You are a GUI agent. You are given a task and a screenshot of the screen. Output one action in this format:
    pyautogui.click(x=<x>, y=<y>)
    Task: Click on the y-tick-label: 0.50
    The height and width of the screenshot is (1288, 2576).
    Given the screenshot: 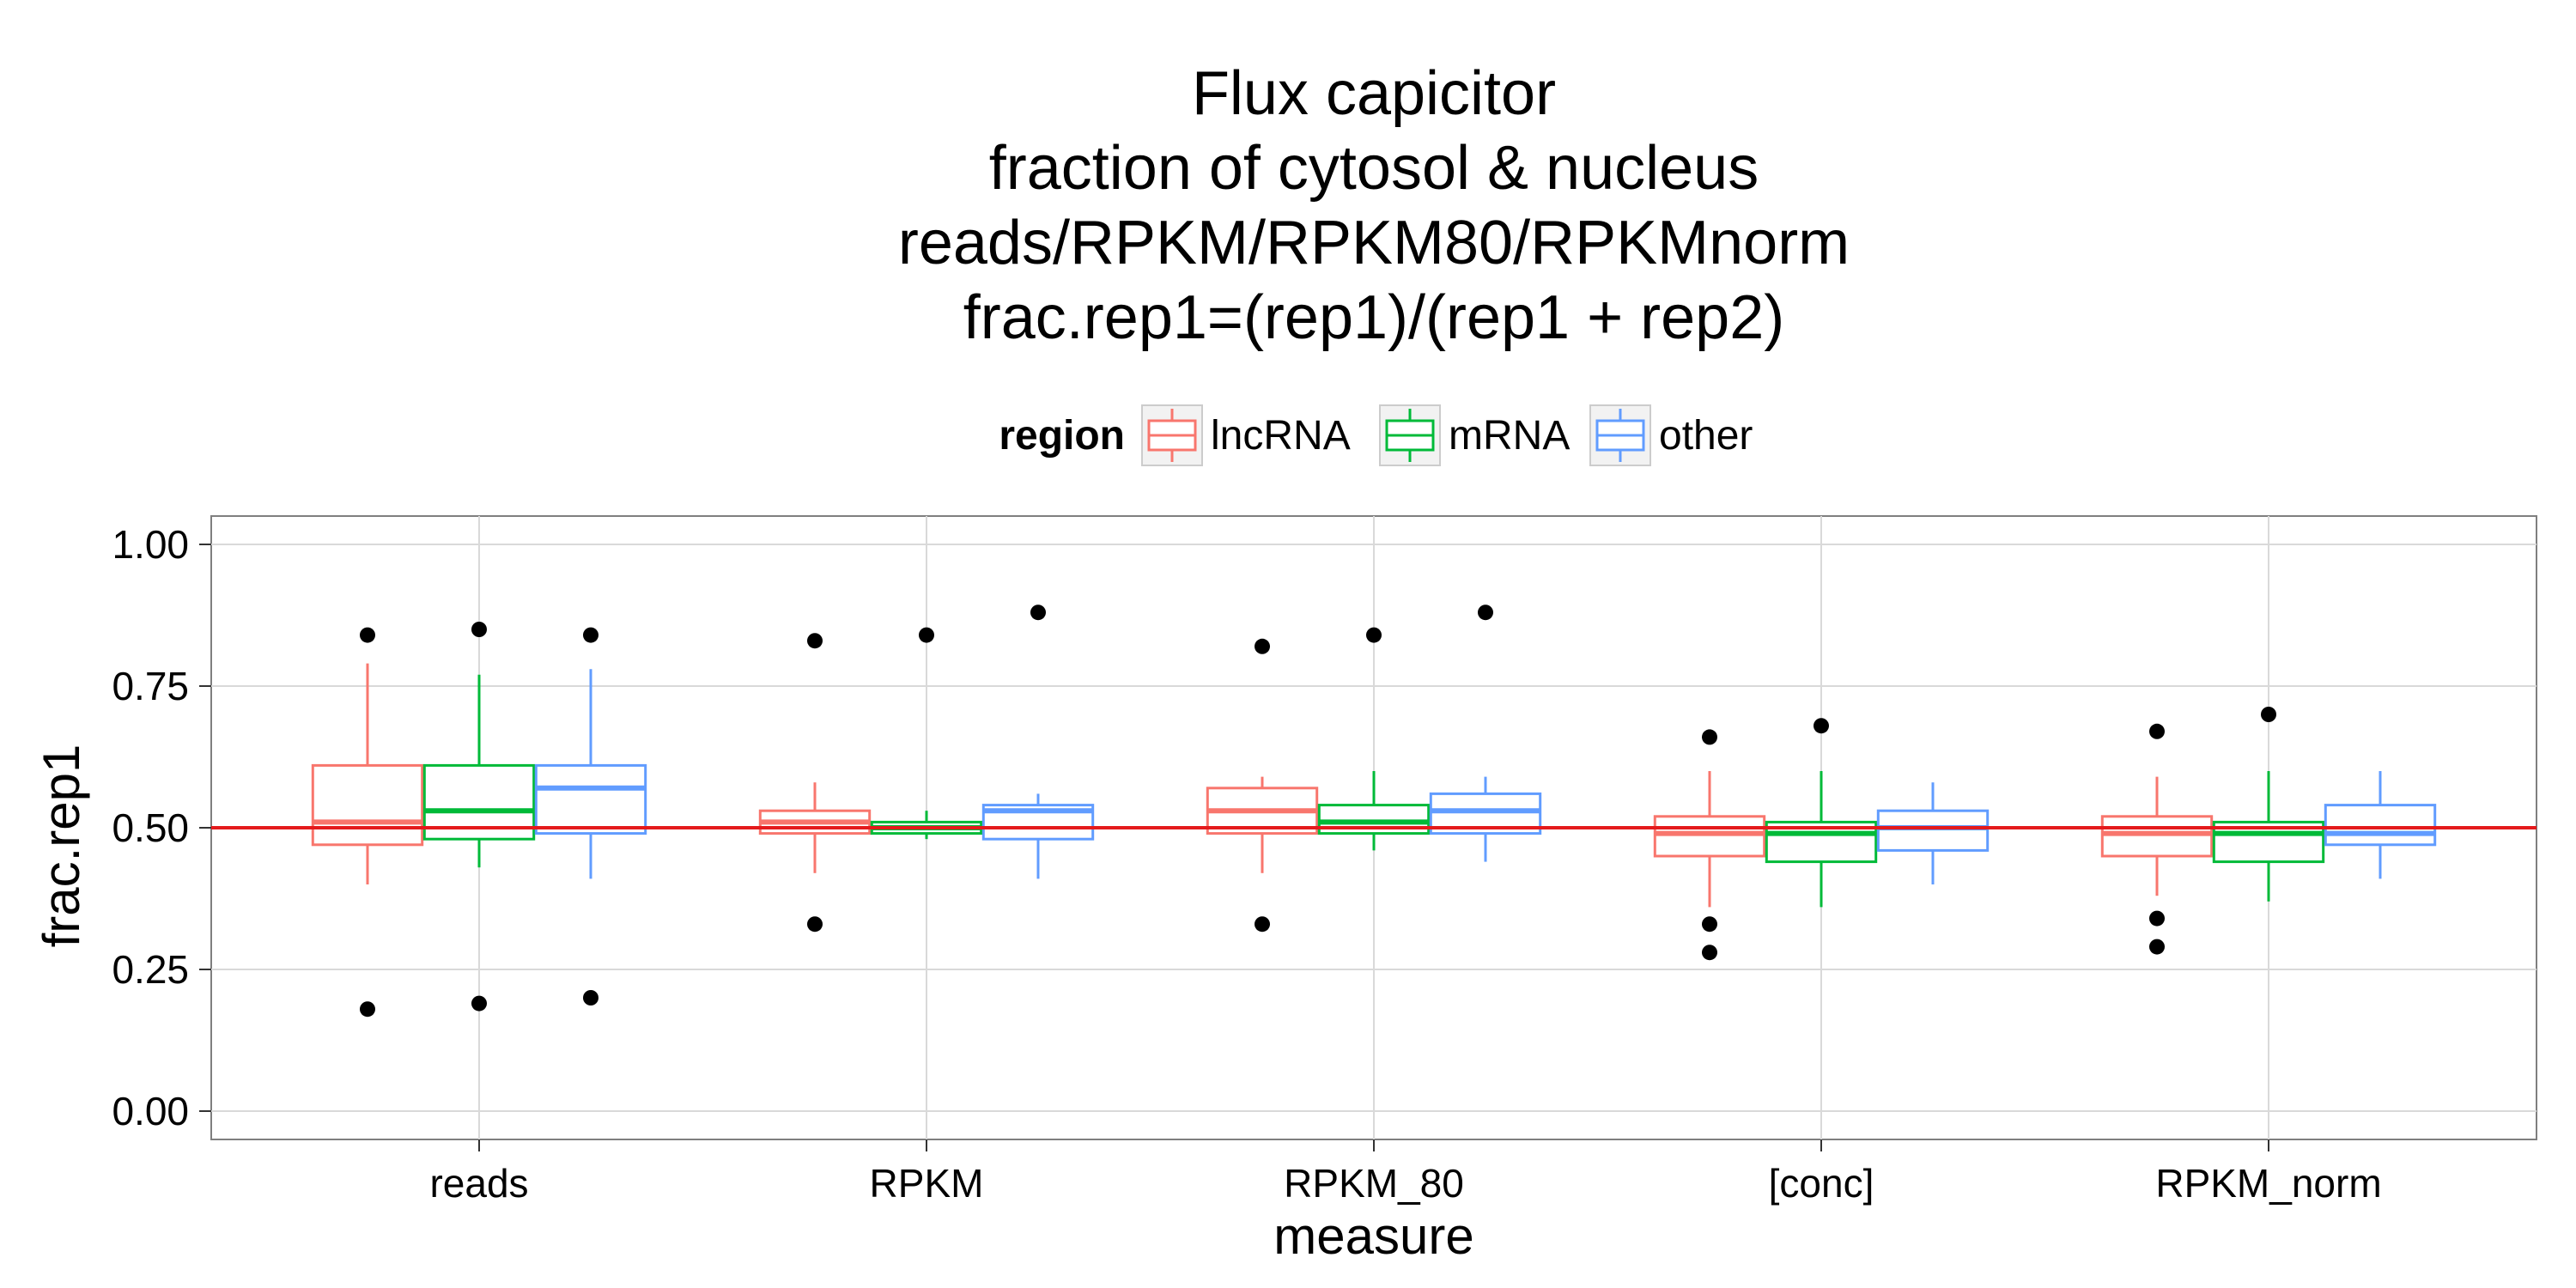 What is the action you would take?
    pyautogui.click(x=150, y=828)
    